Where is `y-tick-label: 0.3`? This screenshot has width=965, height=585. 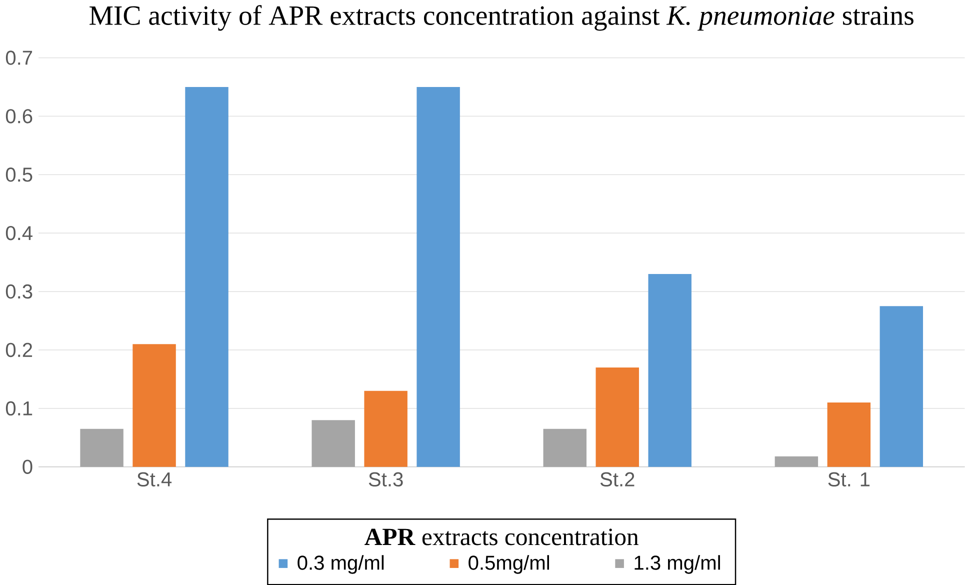
y-tick-label: 0.3 is located at coordinates (19, 291).